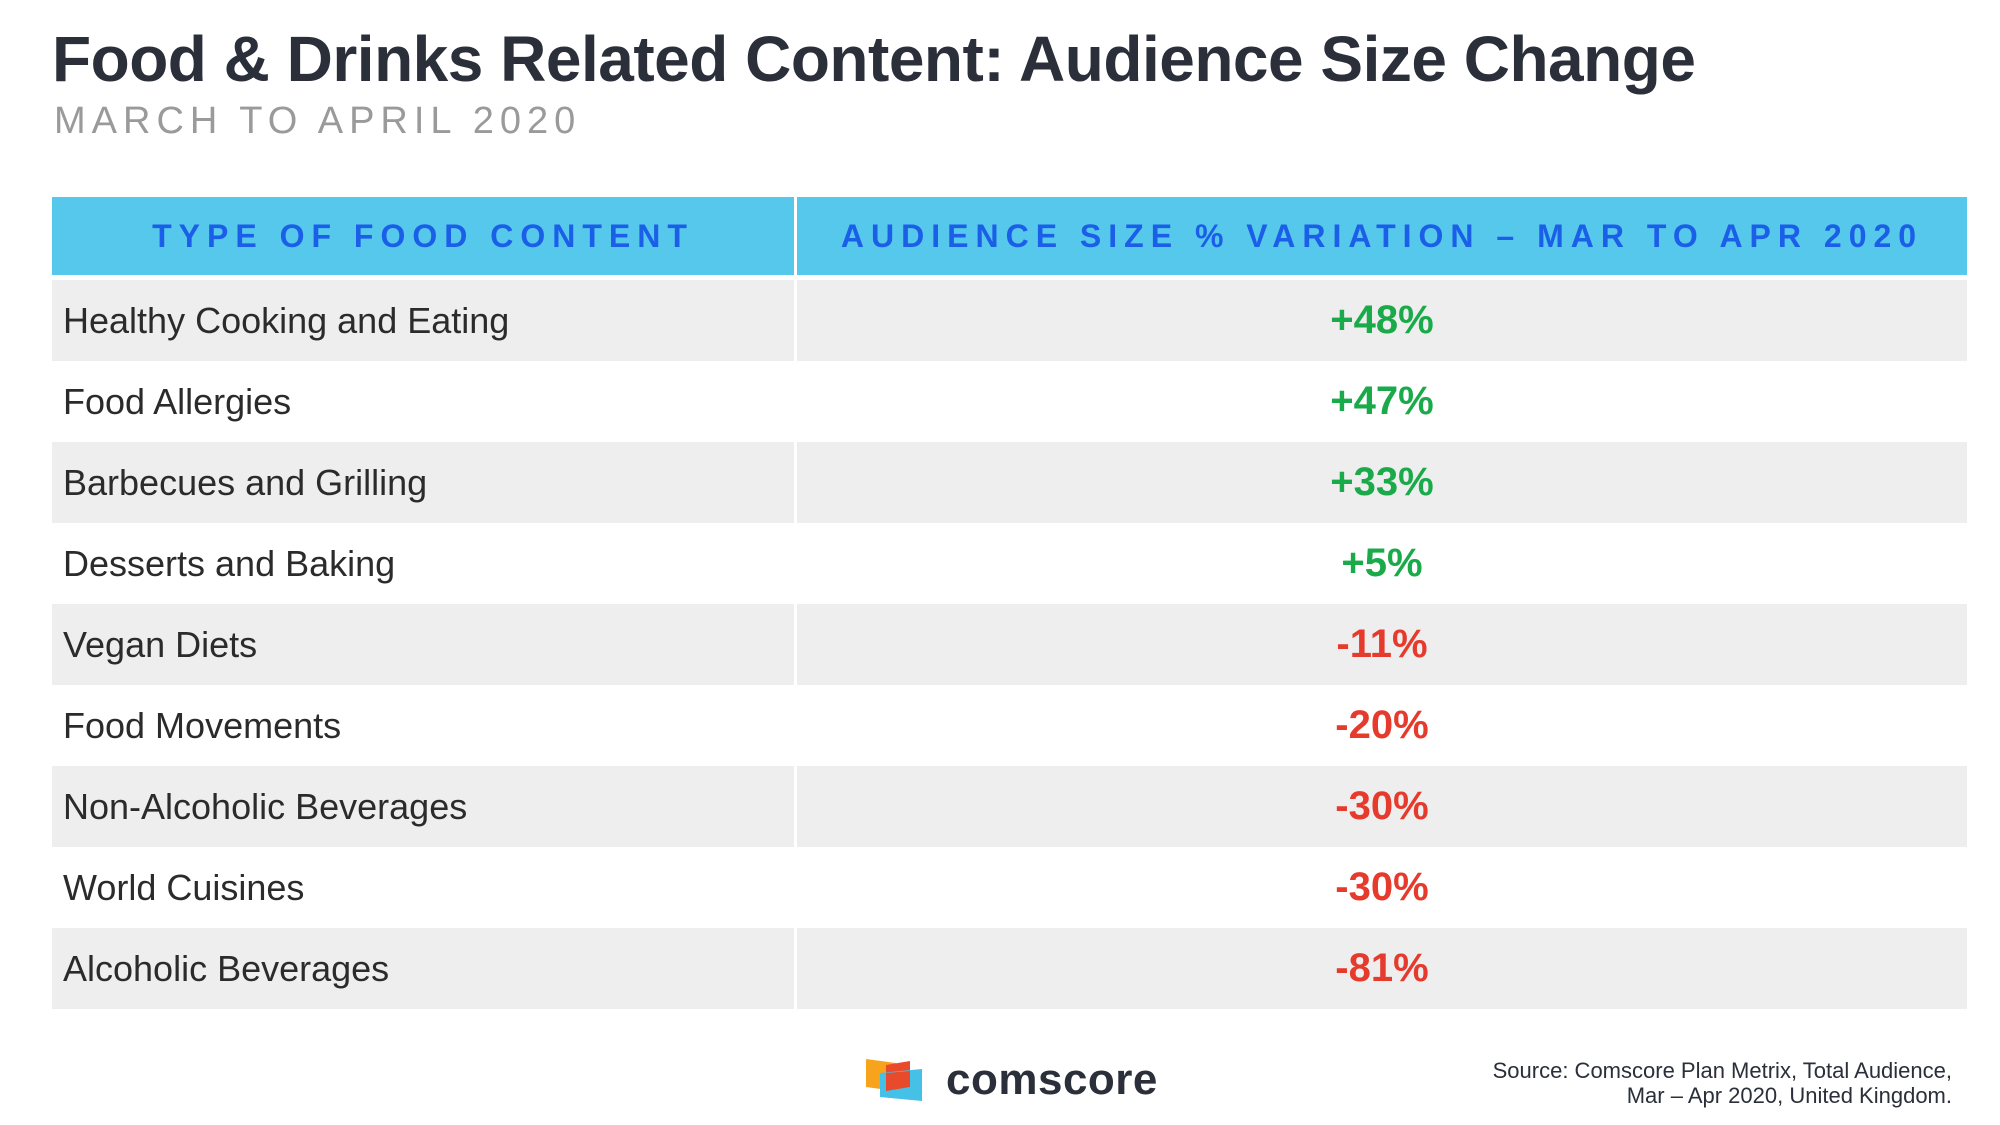 This screenshot has height=1125, width=2000. I want to click on content-type-cell: Healthy Cooking and Eating, so click(424, 320).